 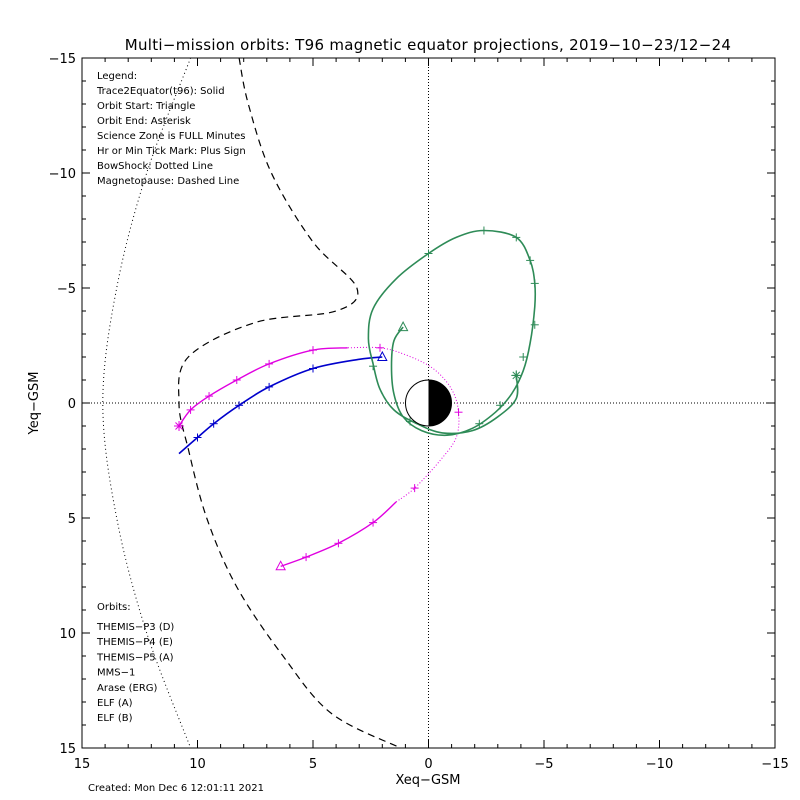 I want to click on orbit-entry-label: MMS−1, so click(x=116, y=673).